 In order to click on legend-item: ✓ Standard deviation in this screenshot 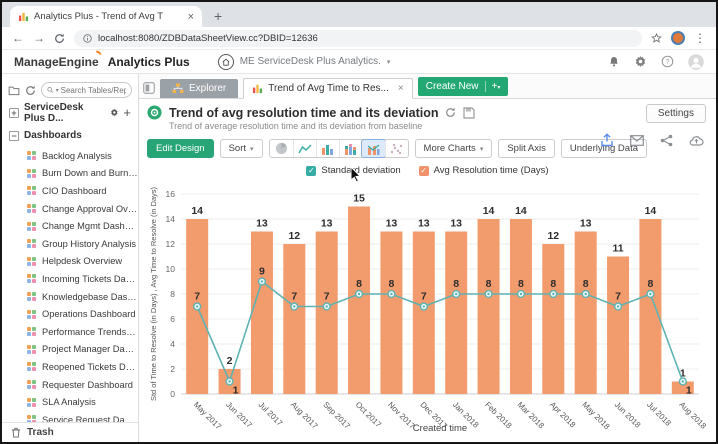, I will do `click(353, 170)`.